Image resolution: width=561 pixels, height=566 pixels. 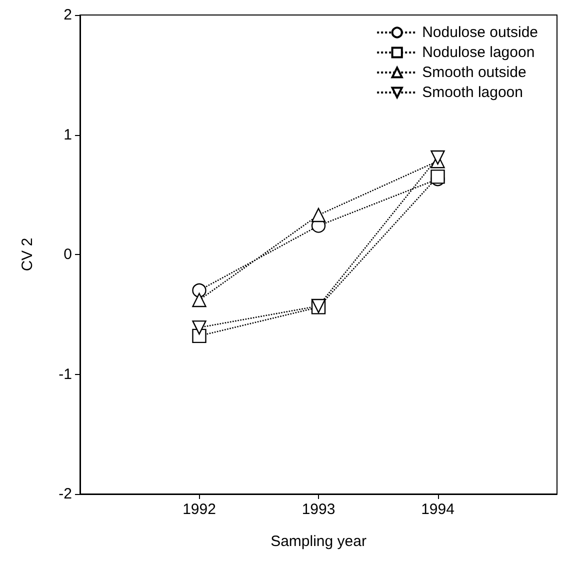 What do you see at coordinates (199, 509) in the screenshot?
I see `x-tick-label: 1992` at bounding box center [199, 509].